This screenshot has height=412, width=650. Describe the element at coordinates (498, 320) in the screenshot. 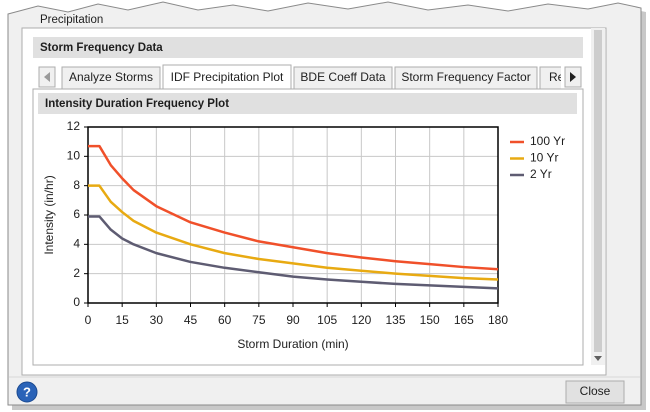

I see `x-tick-label: 180` at that location.